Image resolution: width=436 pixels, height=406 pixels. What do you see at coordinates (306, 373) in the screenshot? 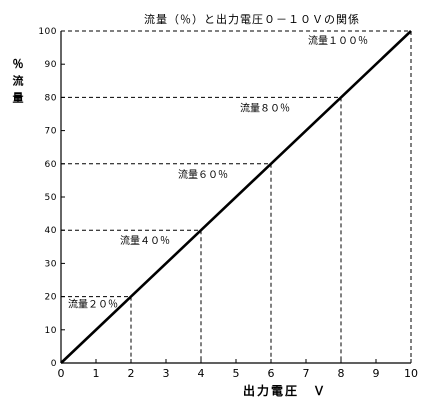
I see `x-tick-label: 7` at bounding box center [306, 373].